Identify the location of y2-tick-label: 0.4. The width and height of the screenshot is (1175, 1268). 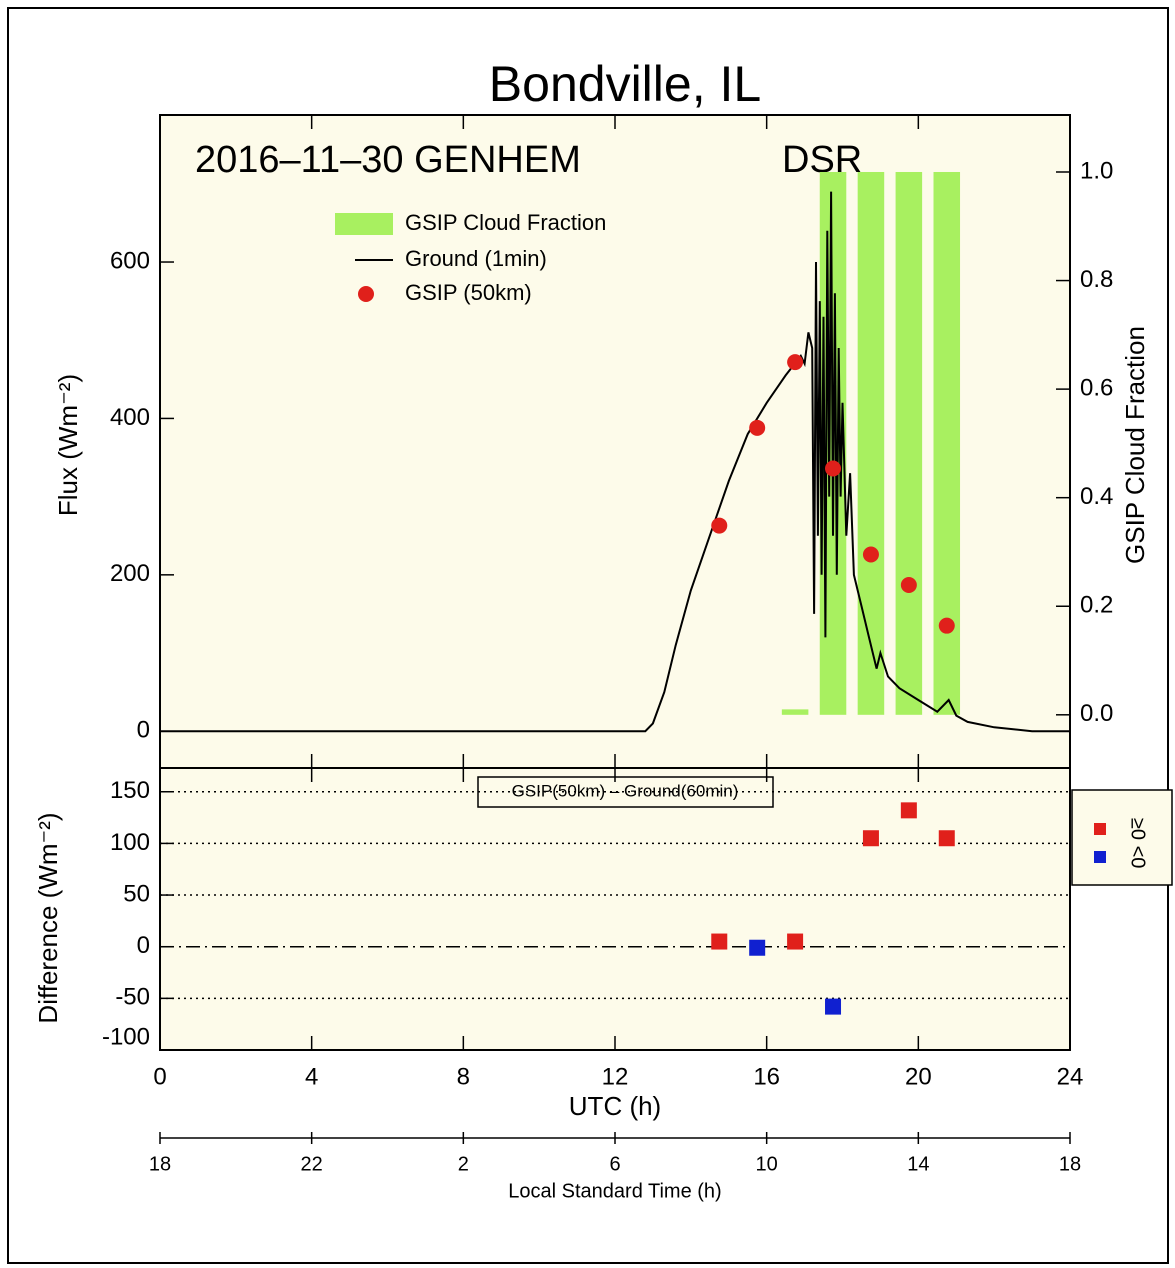
(1096, 496).